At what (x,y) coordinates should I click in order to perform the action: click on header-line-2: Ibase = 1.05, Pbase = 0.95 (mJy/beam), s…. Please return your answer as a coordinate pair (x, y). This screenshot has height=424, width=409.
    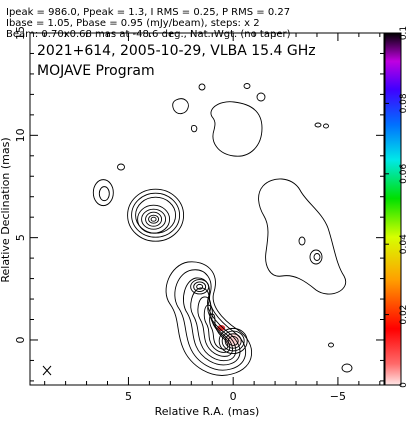
    Looking at the image, I should click on (133, 23).